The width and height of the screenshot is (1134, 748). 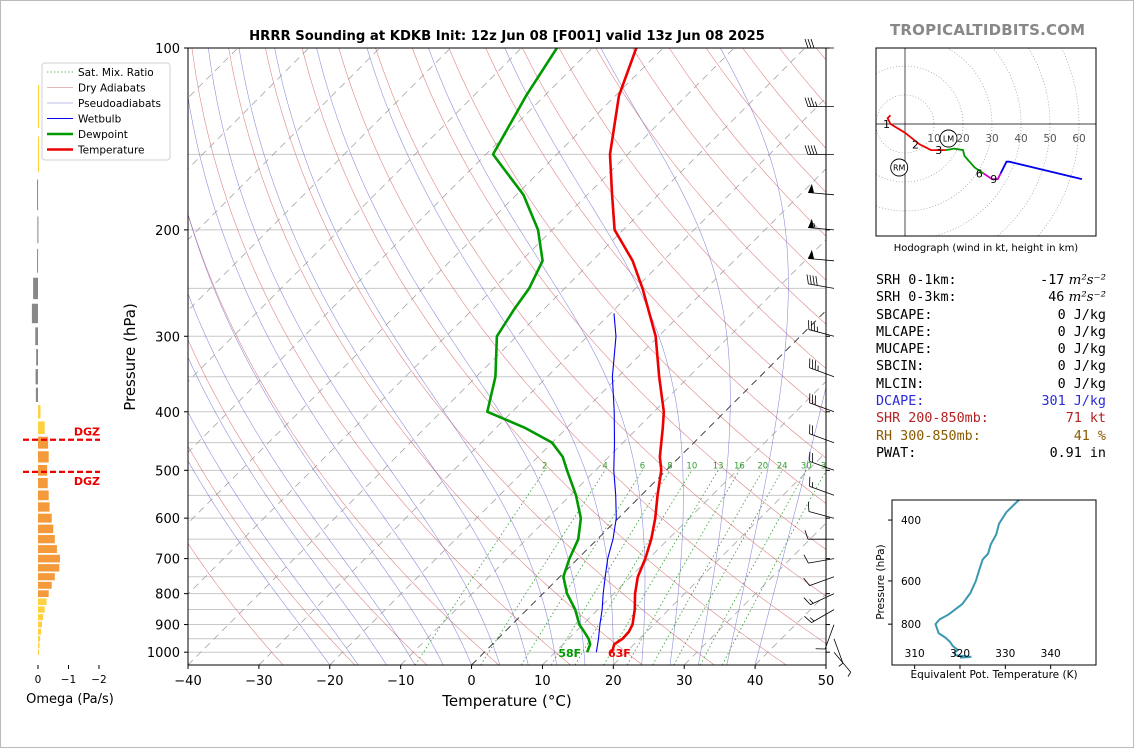 What do you see at coordinates (838, 651) in the screenshot?
I see `barb-staff` at bounding box center [838, 651].